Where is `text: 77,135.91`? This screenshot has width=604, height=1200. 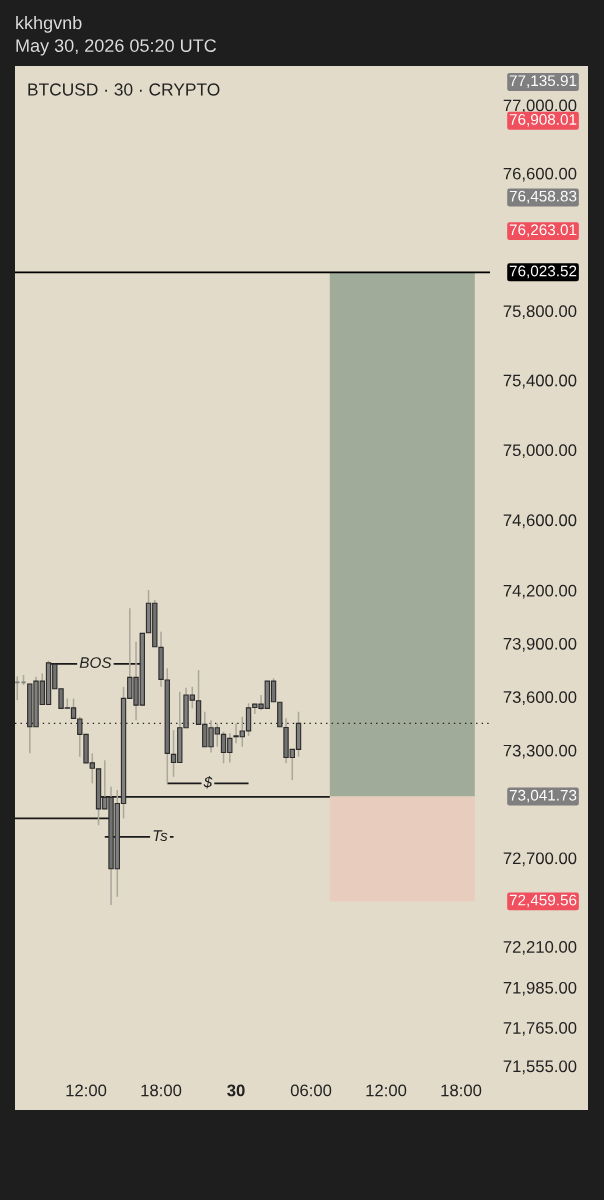
text: 77,135.91 is located at coordinates (543, 81).